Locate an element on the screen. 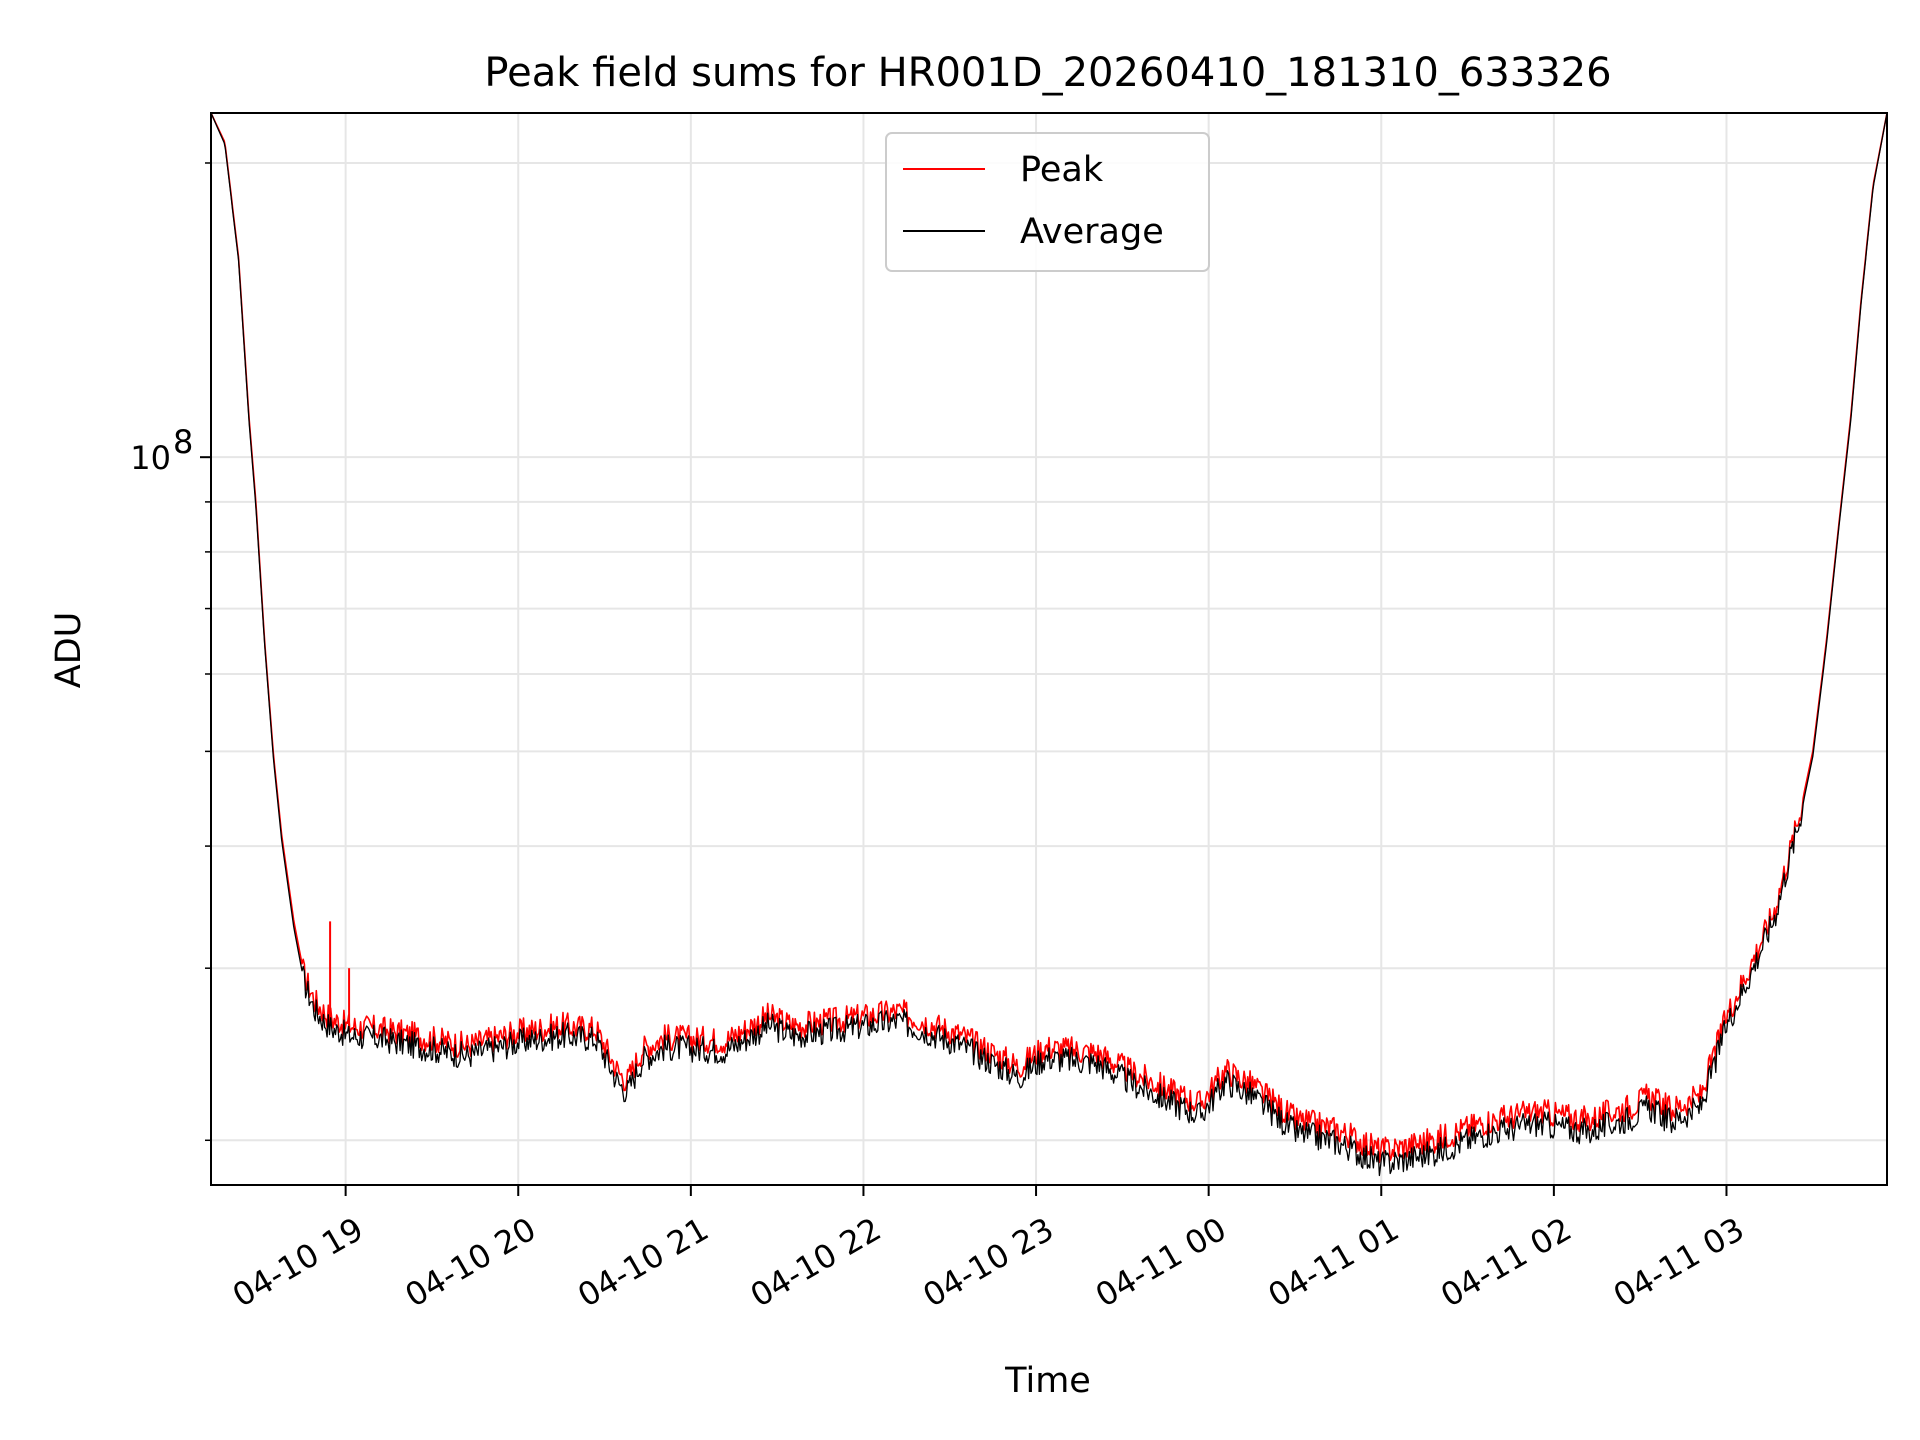 This screenshot has width=1920, height=1440. legend-label-average: Average is located at coordinates (1092, 232).